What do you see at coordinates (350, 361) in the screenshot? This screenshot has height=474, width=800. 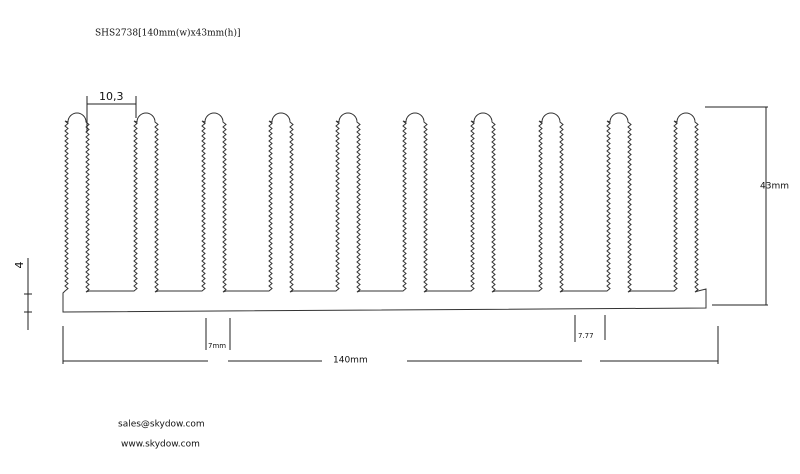 I see `dim-label: 140mm` at bounding box center [350, 361].